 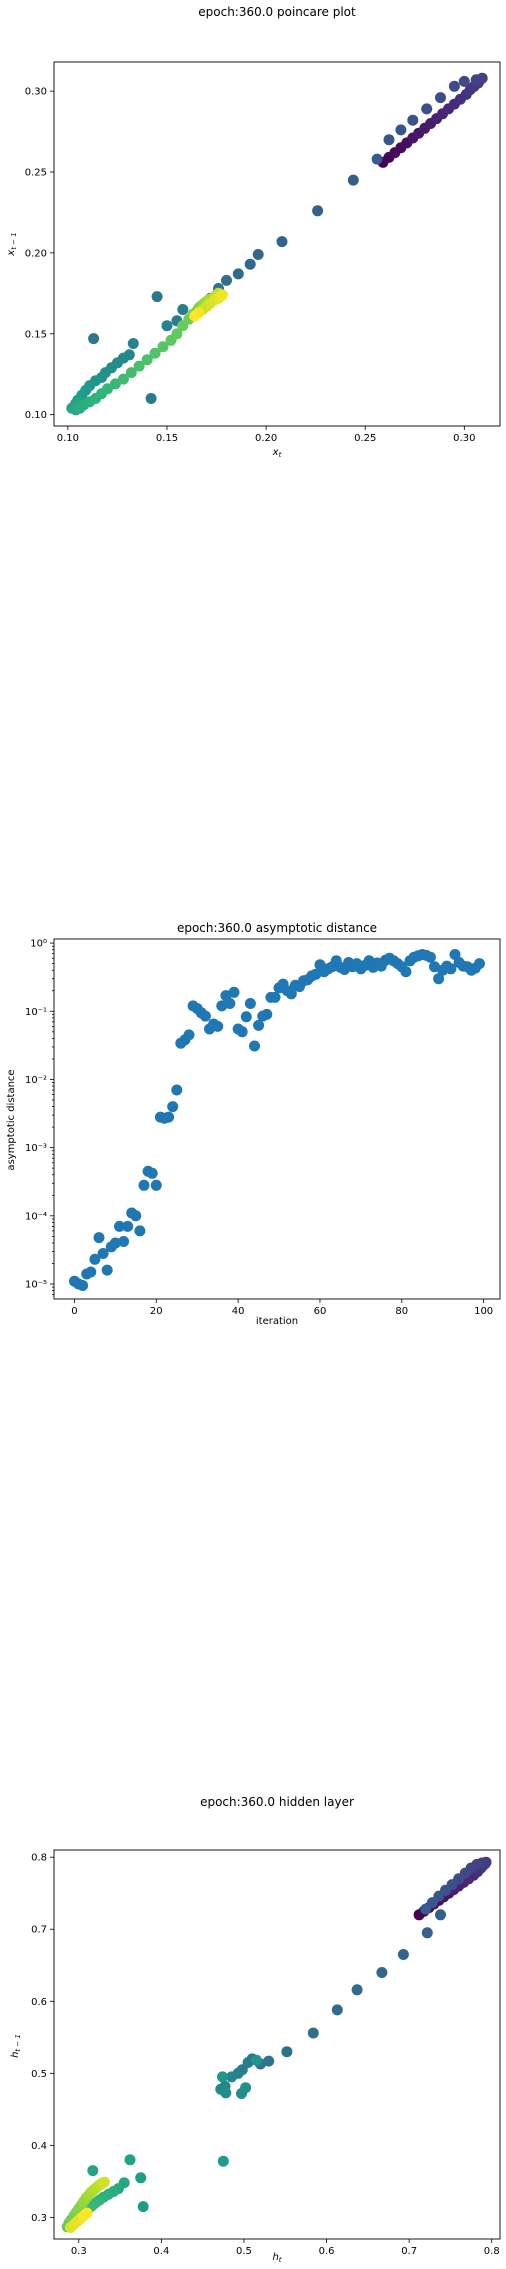 I want to click on y-tick-label: 0.5, so click(x=39, y=2074).